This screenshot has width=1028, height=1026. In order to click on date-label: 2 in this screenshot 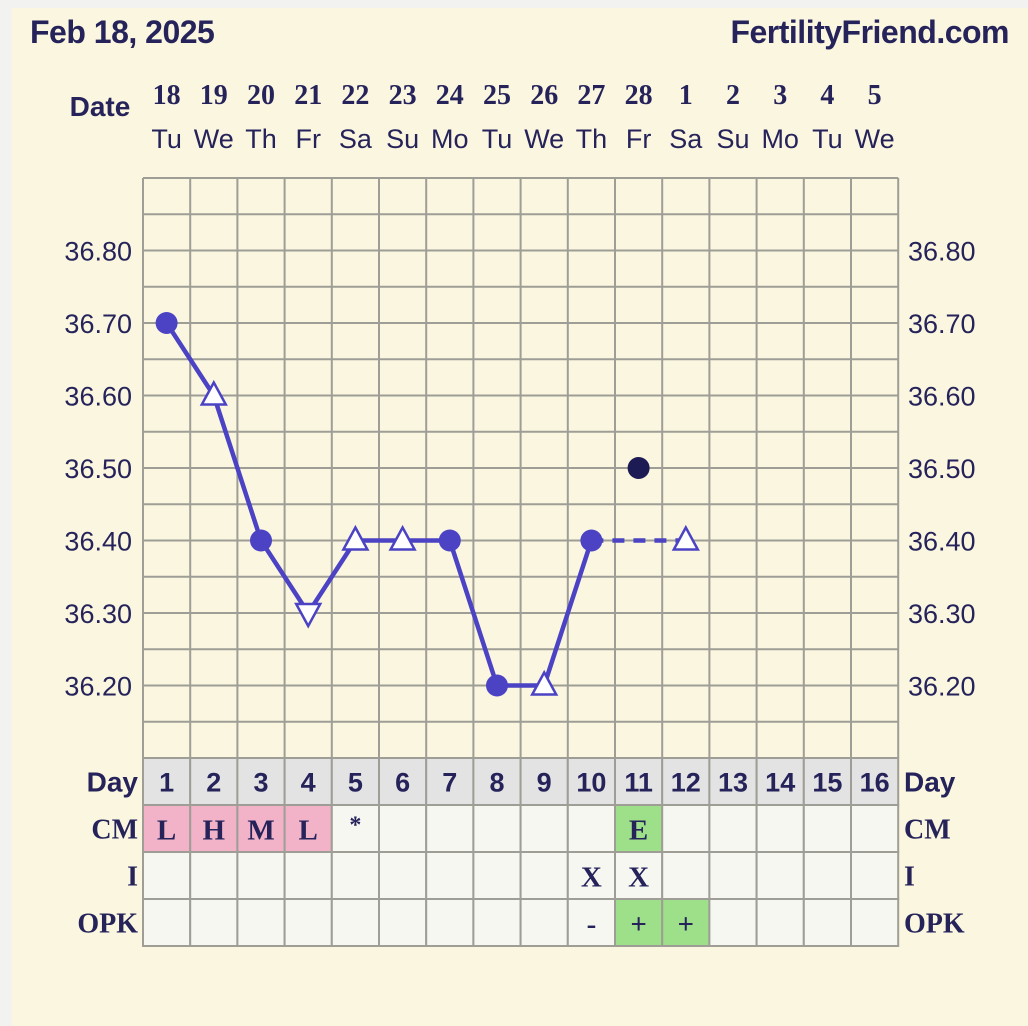, I will do `click(733, 95)`.